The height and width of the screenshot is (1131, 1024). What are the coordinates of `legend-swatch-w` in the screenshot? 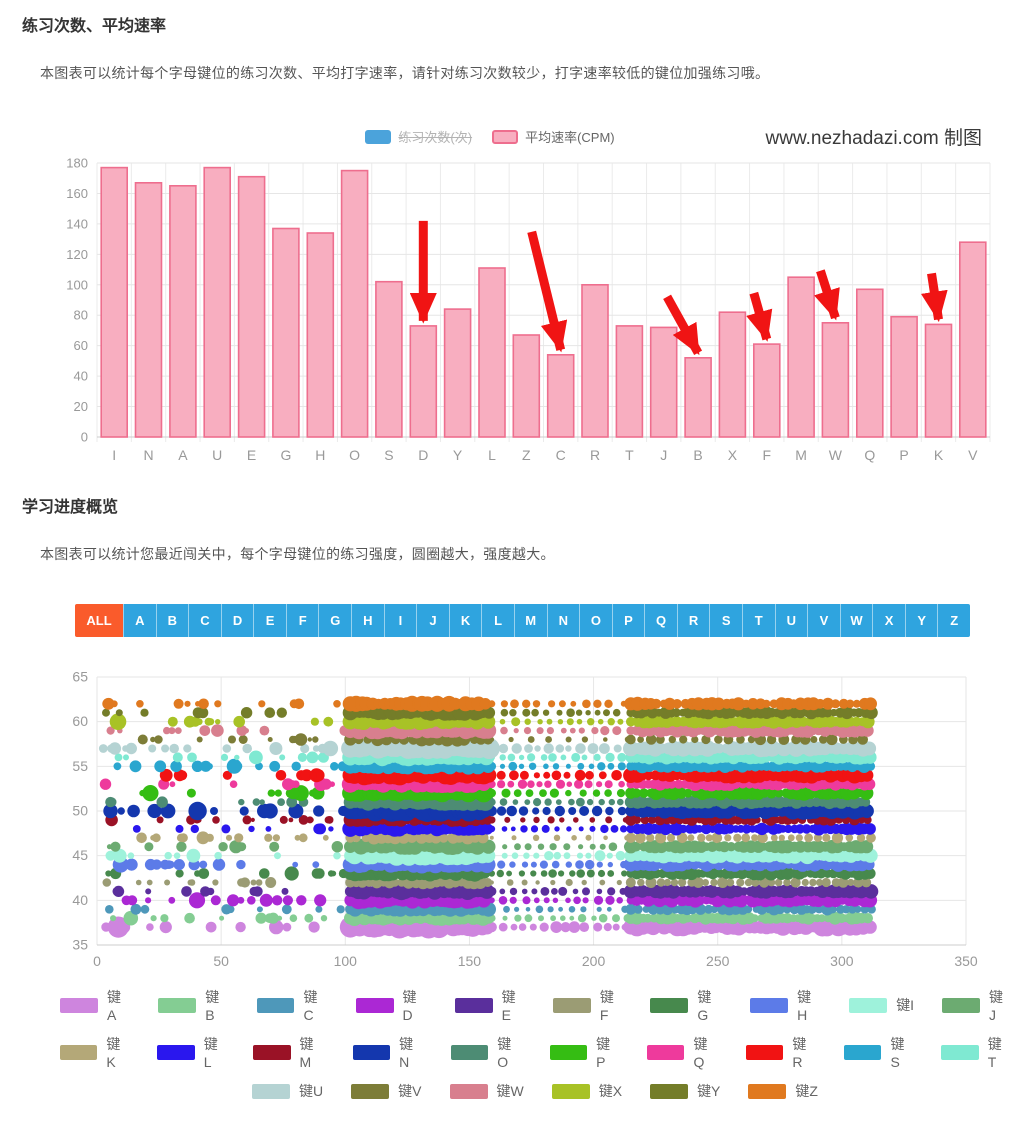 It's located at (468, 1091).